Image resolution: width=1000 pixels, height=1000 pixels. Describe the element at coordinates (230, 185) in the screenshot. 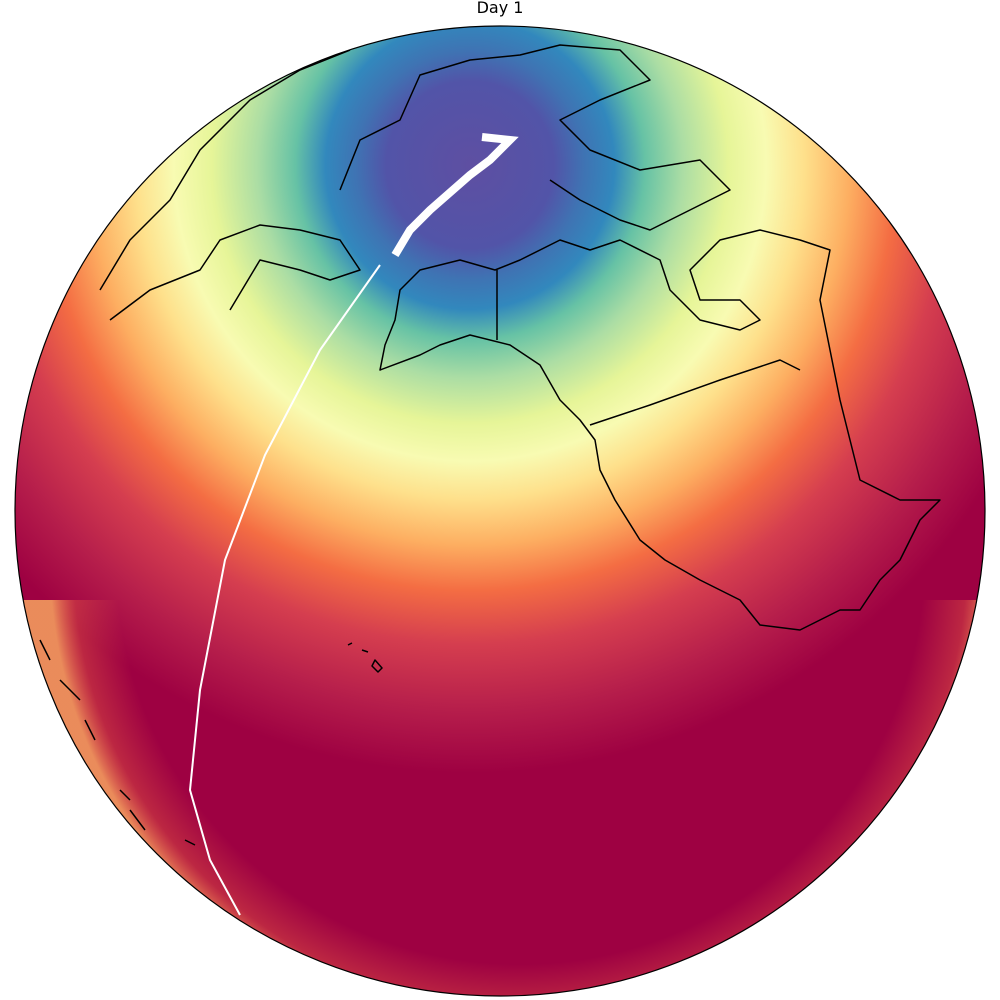

I see `coastline-asia` at that location.